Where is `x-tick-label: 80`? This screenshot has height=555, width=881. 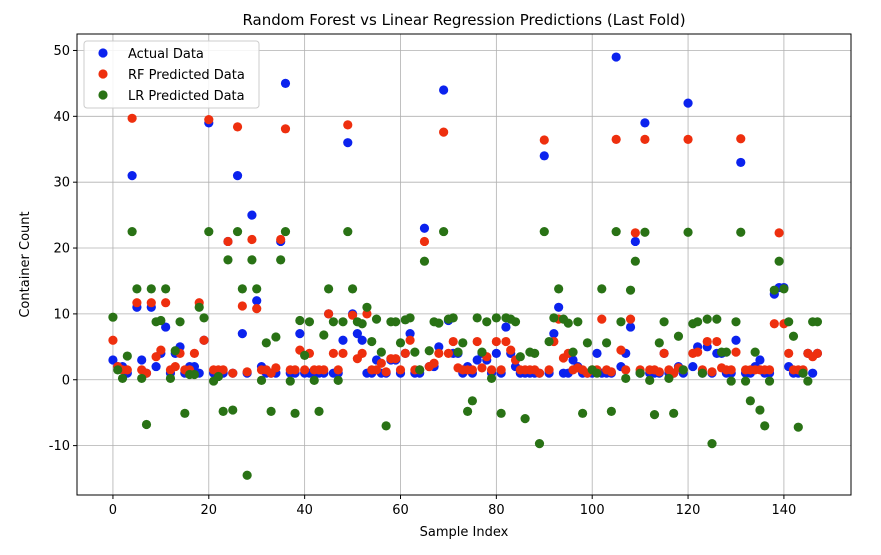
x-tick-label: 80 is located at coordinates (496, 510).